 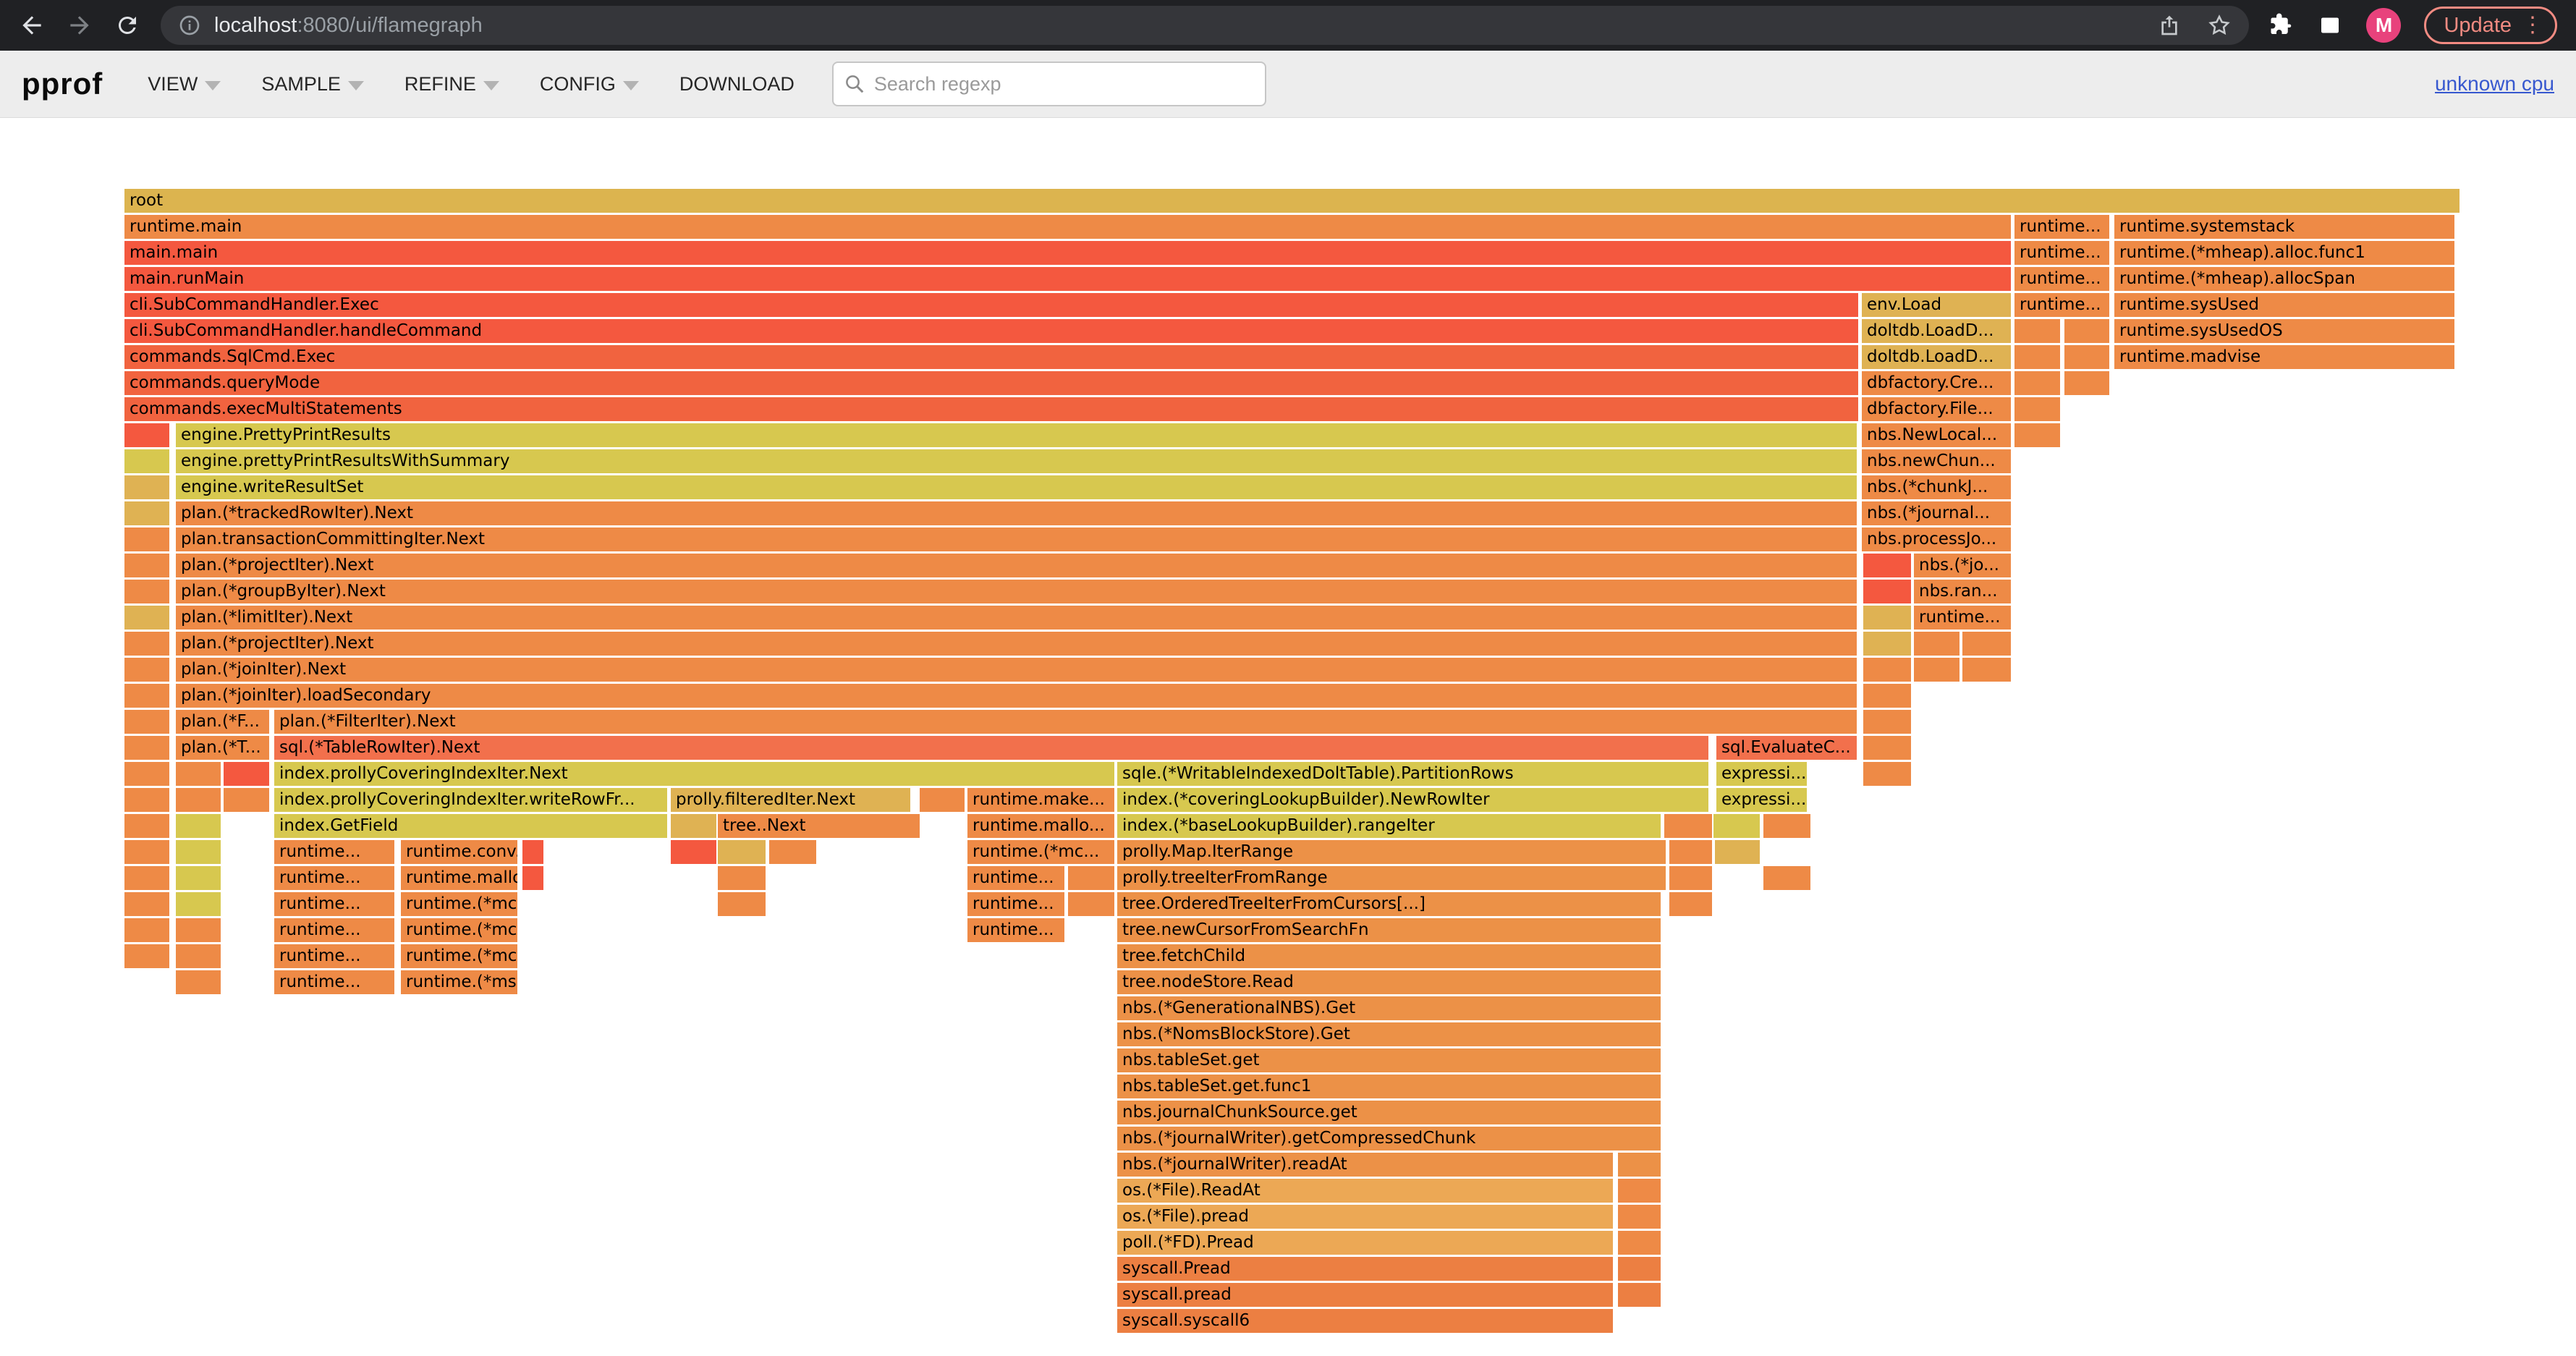 What do you see at coordinates (1048, 84) in the screenshot?
I see `search-box` at bounding box center [1048, 84].